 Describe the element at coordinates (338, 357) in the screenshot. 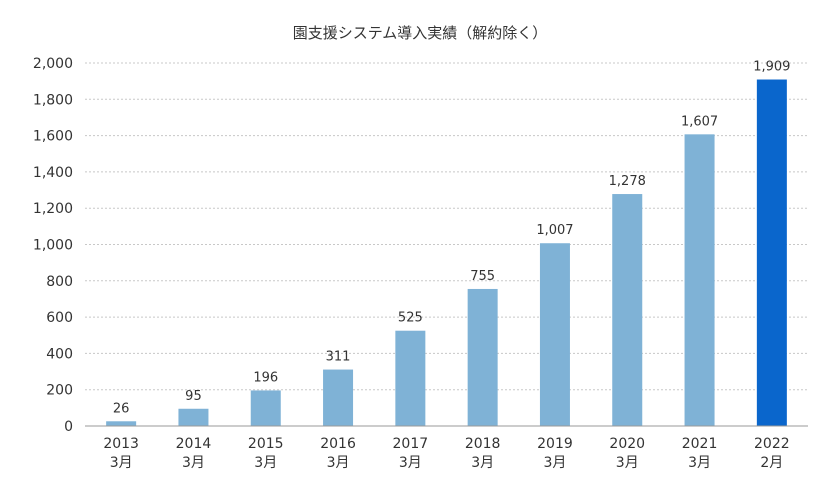

I see `data-label: 311` at that location.